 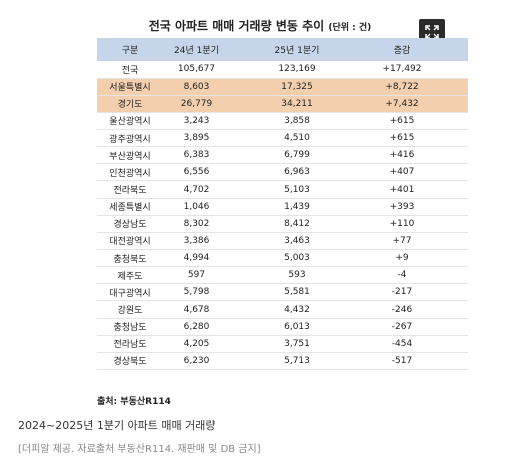 What do you see at coordinates (130, 172) in the screenshot?
I see `table-cell: 인천광역시` at bounding box center [130, 172].